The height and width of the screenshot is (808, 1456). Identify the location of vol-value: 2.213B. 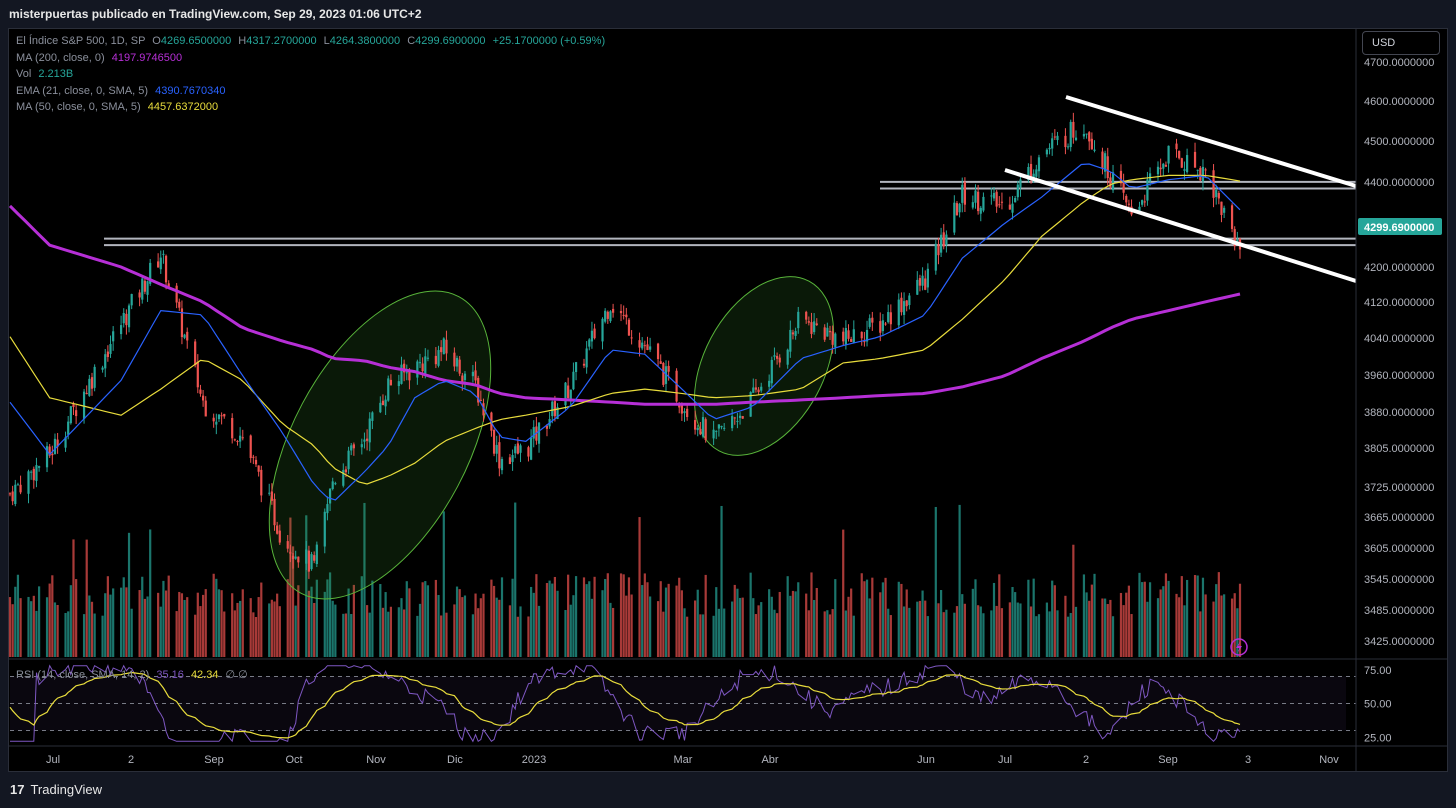
(56, 74).